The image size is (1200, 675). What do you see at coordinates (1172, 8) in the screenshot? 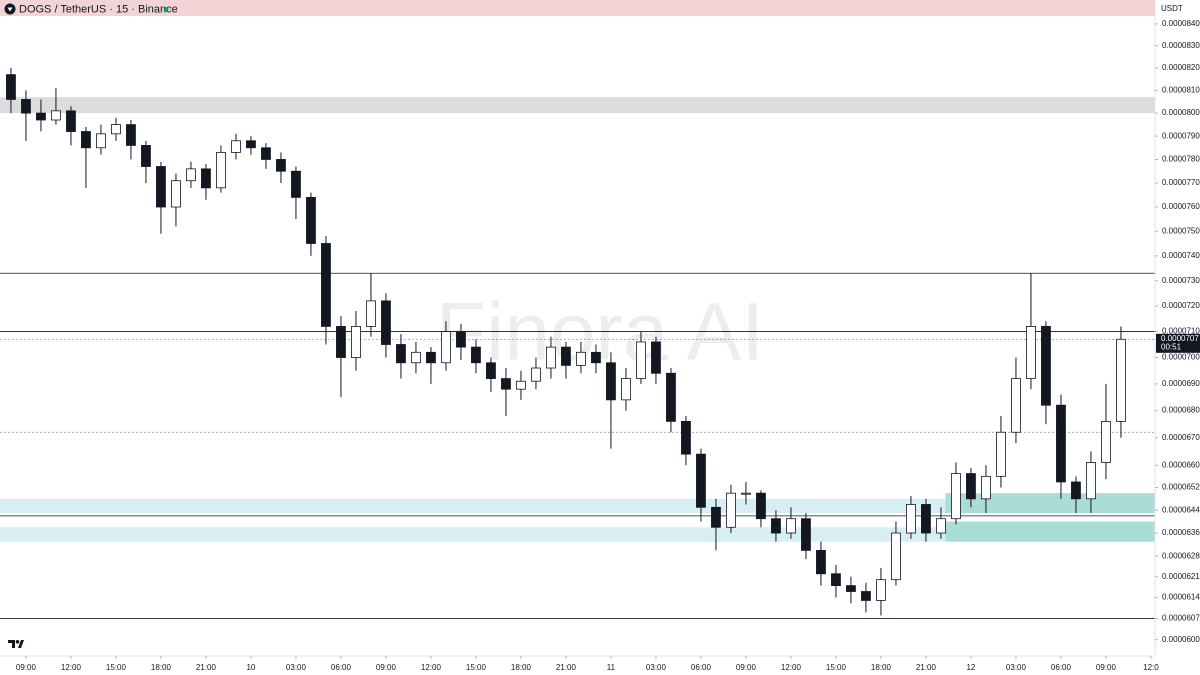
I see `currency-label: USDT` at bounding box center [1172, 8].